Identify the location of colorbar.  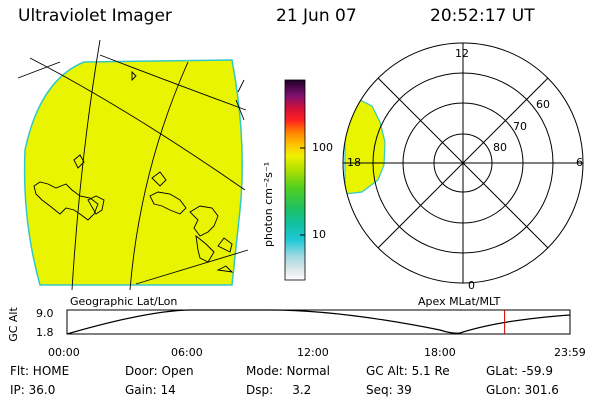
(295, 180).